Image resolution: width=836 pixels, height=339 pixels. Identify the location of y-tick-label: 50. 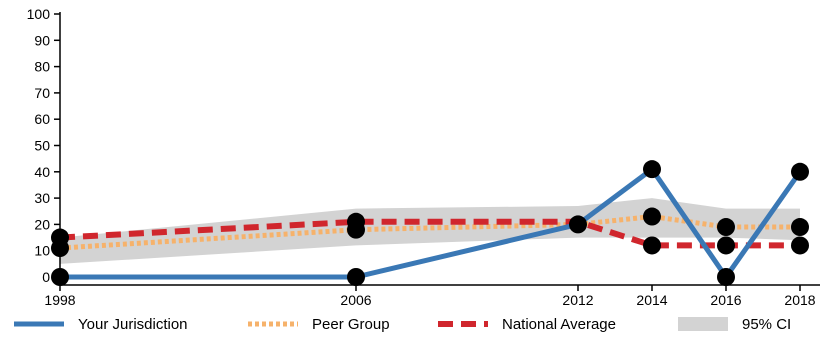
(42, 146).